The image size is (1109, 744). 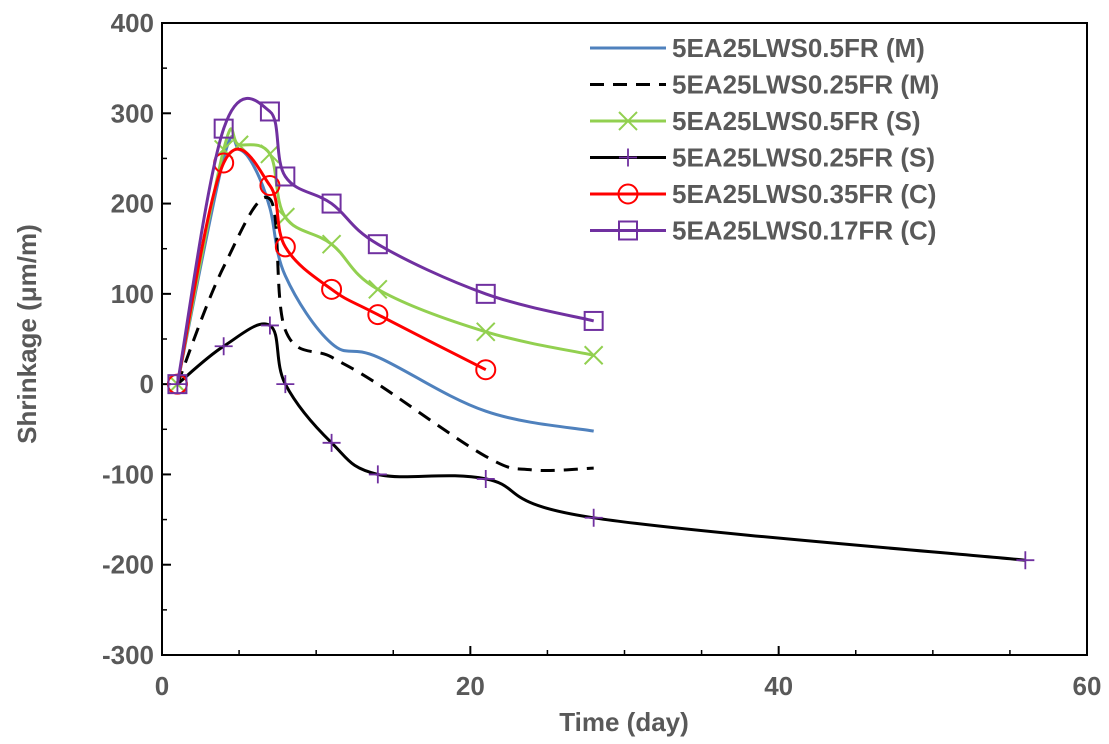 What do you see at coordinates (132, 23) in the screenshot?
I see `y-tick-label: 400` at bounding box center [132, 23].